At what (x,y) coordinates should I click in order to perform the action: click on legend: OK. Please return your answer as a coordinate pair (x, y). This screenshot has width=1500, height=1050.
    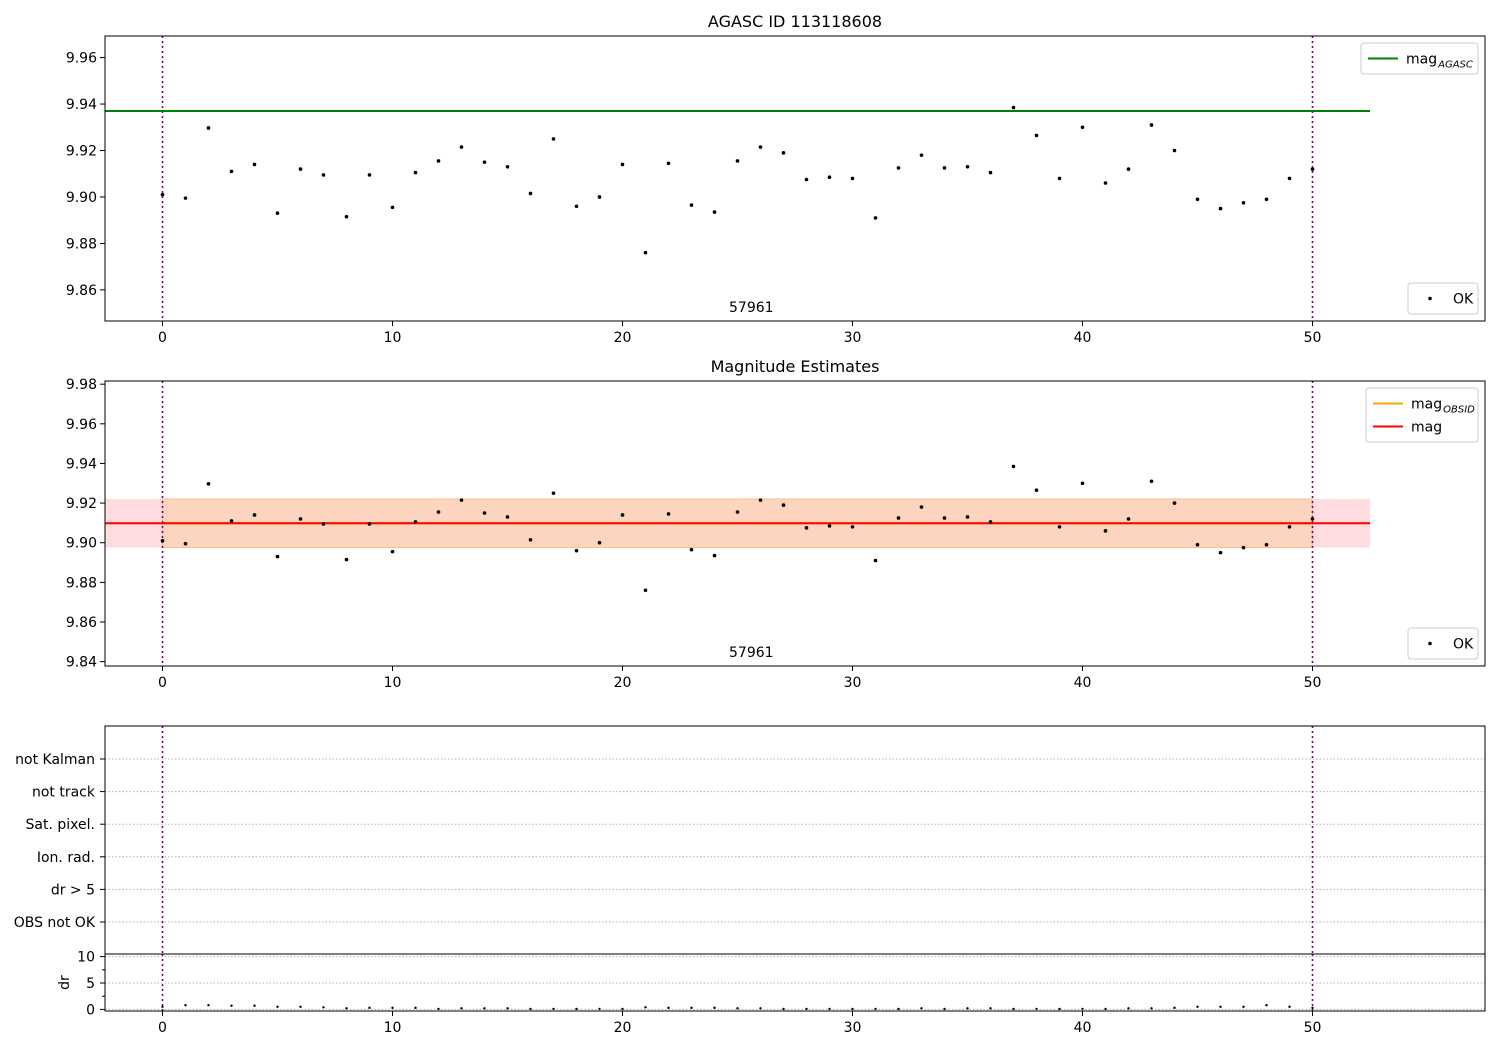
    Looking at the image, I should click on (1443, 298).